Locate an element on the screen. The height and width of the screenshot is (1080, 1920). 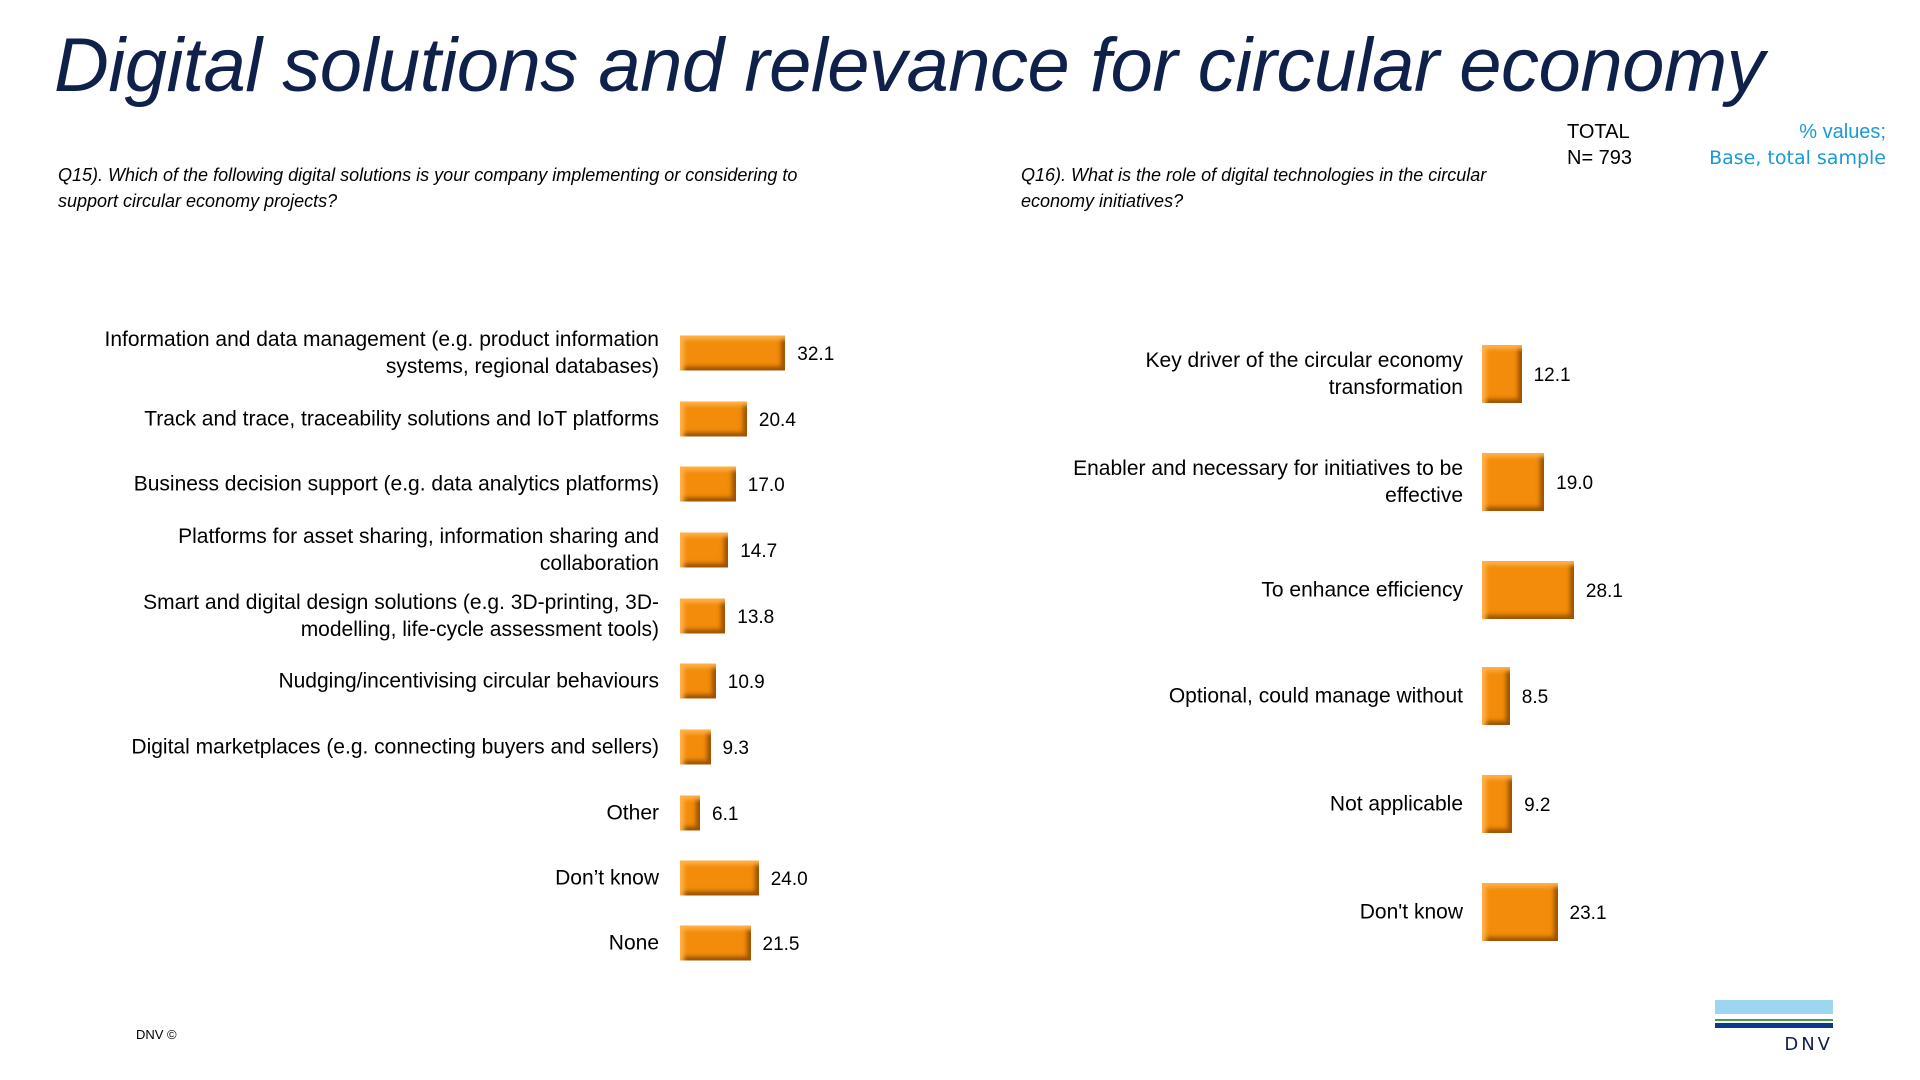
data-label: 14.7 is located at coordinates (759, 551).